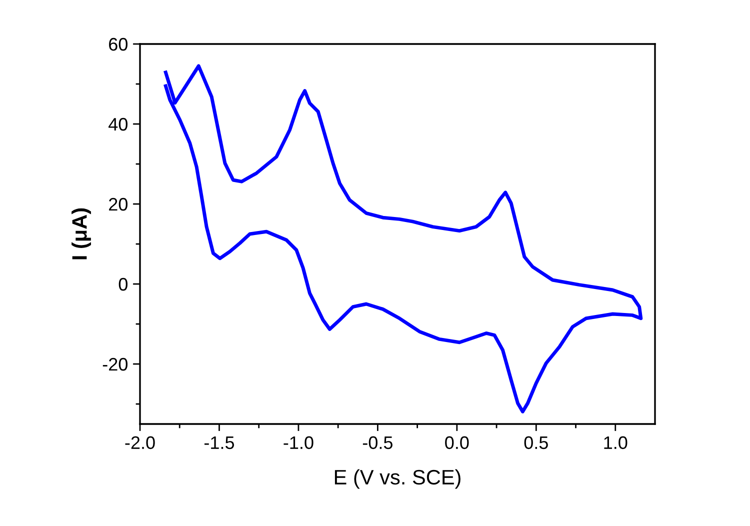 This screenshot has height=526, width=750. Describe the element at coordinates (397, 479) in the screenshot. I see `x-axis-title: E (V vs. SCE)` at that location.